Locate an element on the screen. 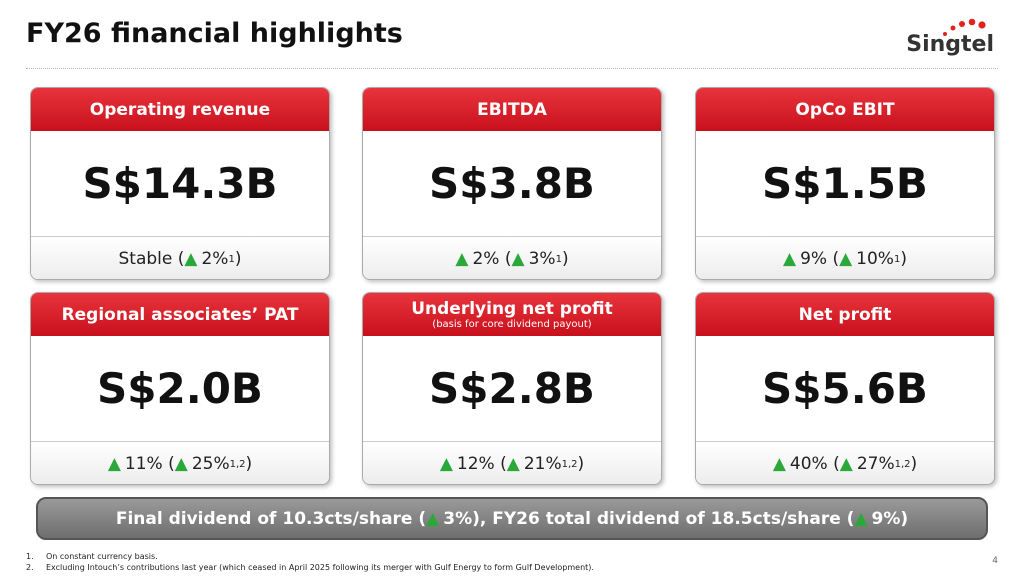  card-value: S$14.3B is located at coordinates (180, 183).